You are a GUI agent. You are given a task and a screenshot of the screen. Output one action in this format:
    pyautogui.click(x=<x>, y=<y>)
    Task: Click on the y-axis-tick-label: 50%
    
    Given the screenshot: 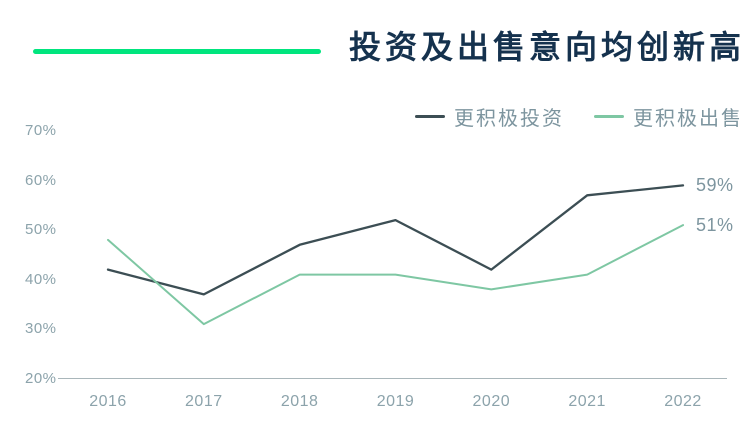 What is the action you would take?
    pyautogui.click(x=41, y=229)
    